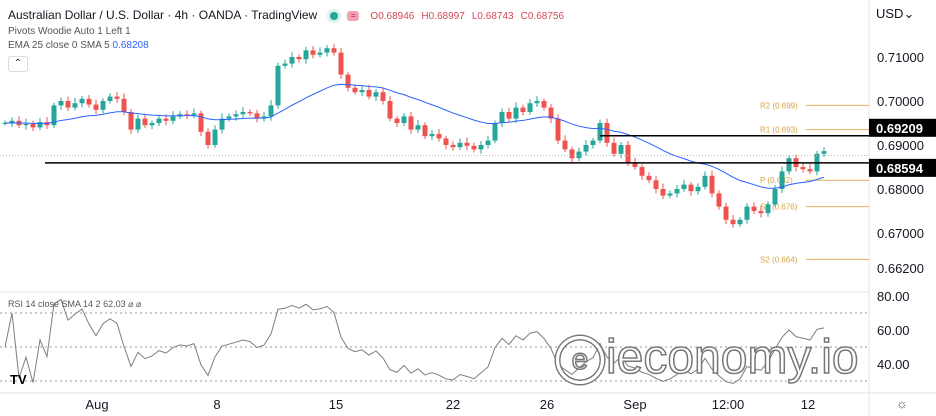 The width and height of the screenshot is (936, 416). I want to click on ohlc-high: H0.68997, so click(443, 16).